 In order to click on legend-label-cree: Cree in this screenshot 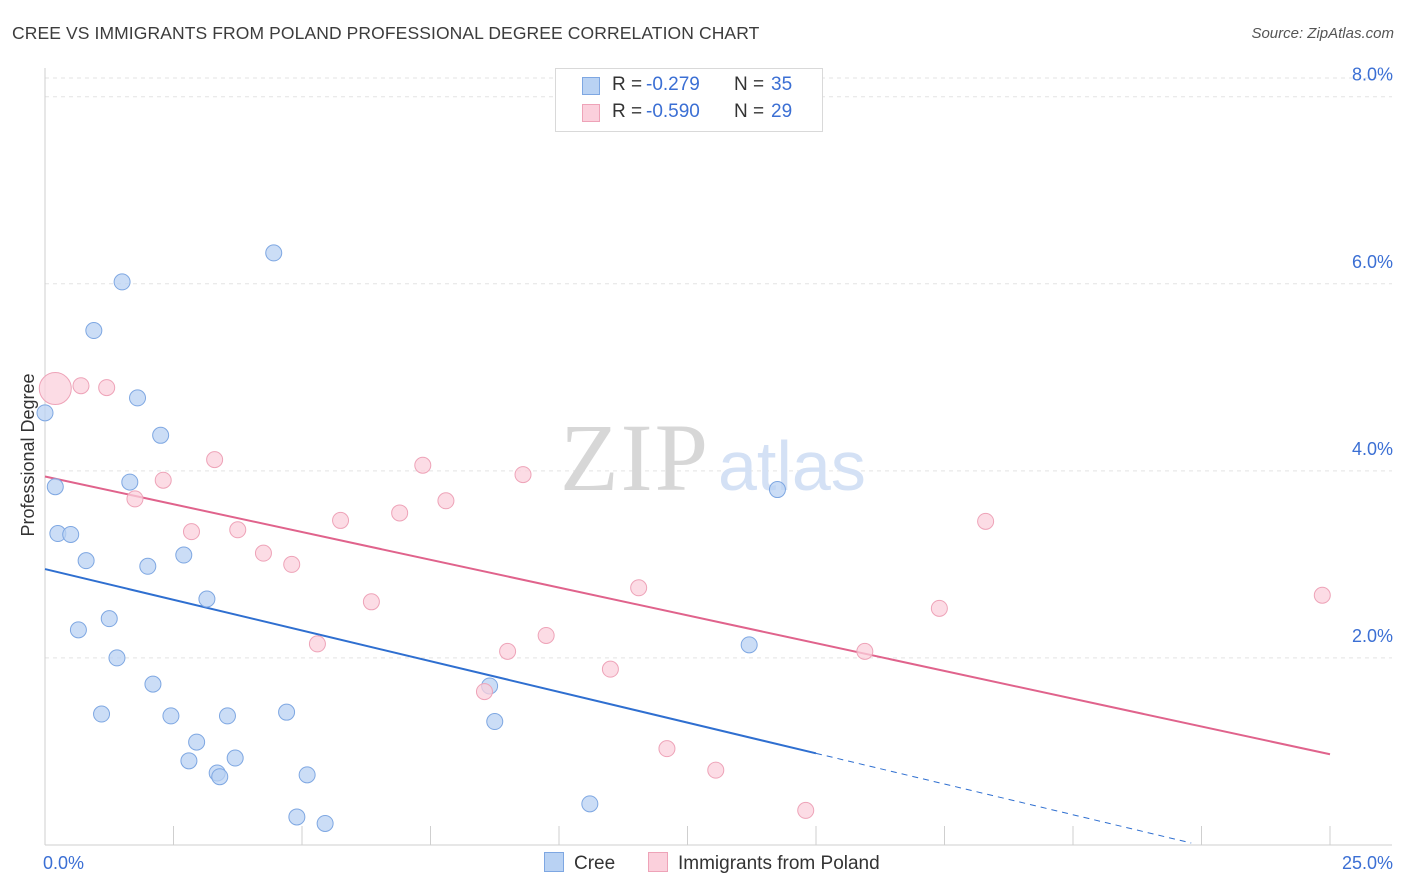, I will do `click(595, 863)`.